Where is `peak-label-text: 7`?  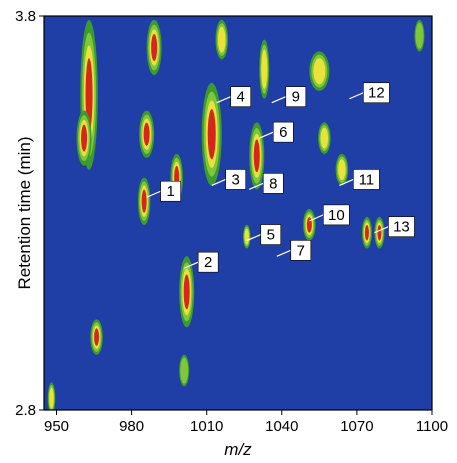 peak-label-text: 7 is located at coordinates (301, 250).